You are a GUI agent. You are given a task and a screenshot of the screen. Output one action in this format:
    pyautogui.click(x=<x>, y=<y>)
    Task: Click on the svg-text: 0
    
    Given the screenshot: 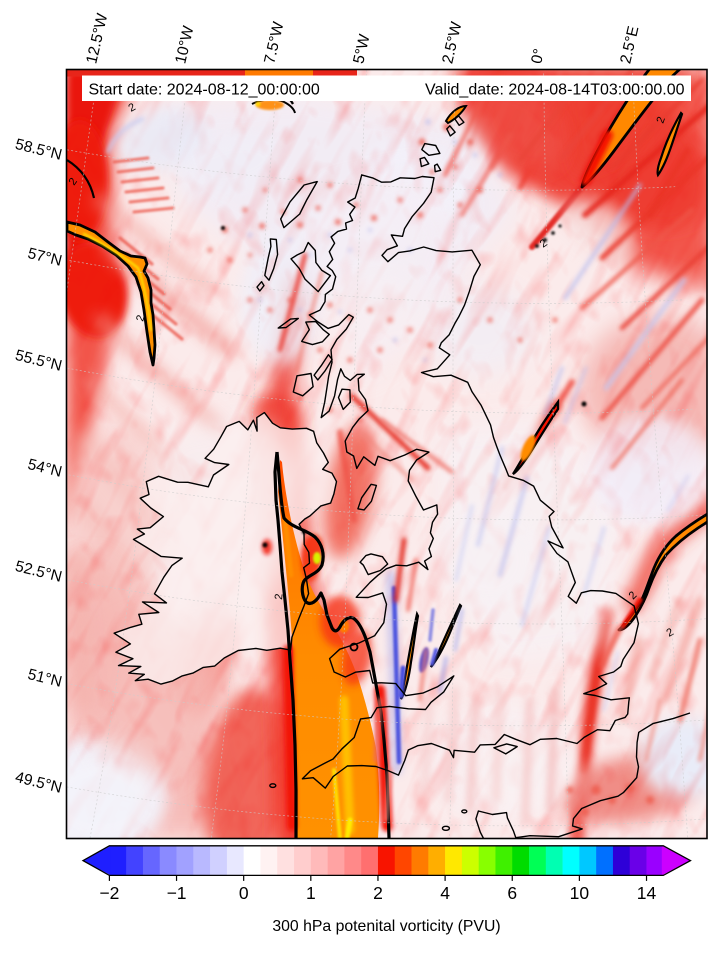 What is the action you would take?
    pyautogui.click(x=244, y=893)
    